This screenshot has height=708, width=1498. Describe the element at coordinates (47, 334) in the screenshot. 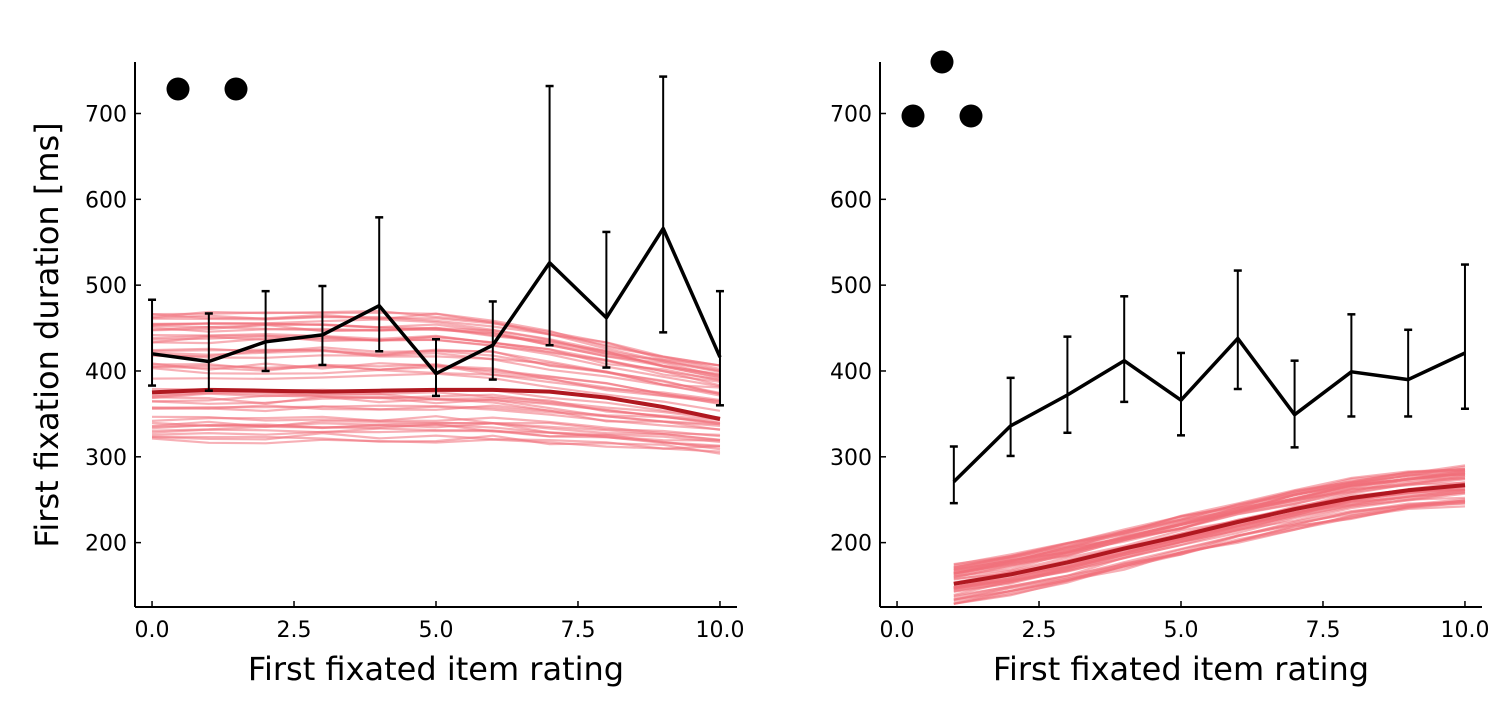

I see `y-axis-label: First fixation duration [ms]` at that location.